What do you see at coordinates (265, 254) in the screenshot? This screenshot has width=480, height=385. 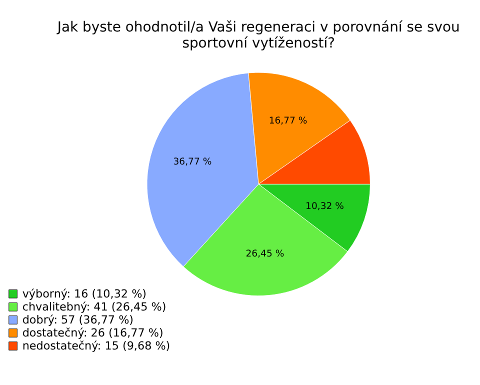 I see `data-label: 26,45 %` at bounding box center [265, 254].